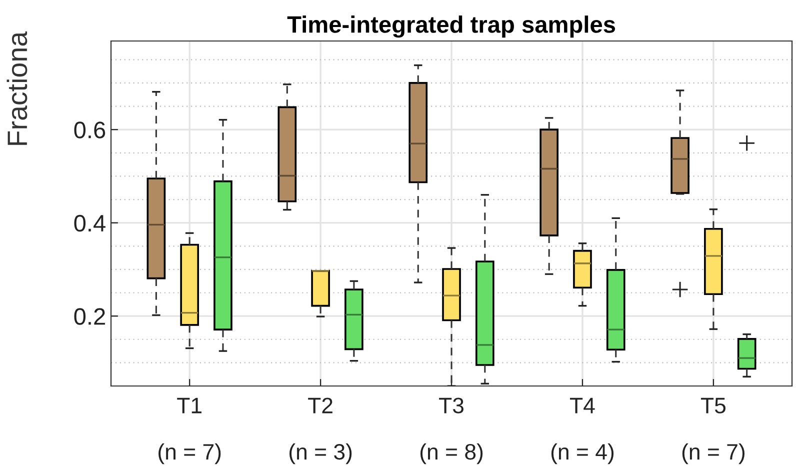  Describe the element at coordinates (189, 431) in the screenshot. I see `category-label: T1 (n = 7)` at that location.